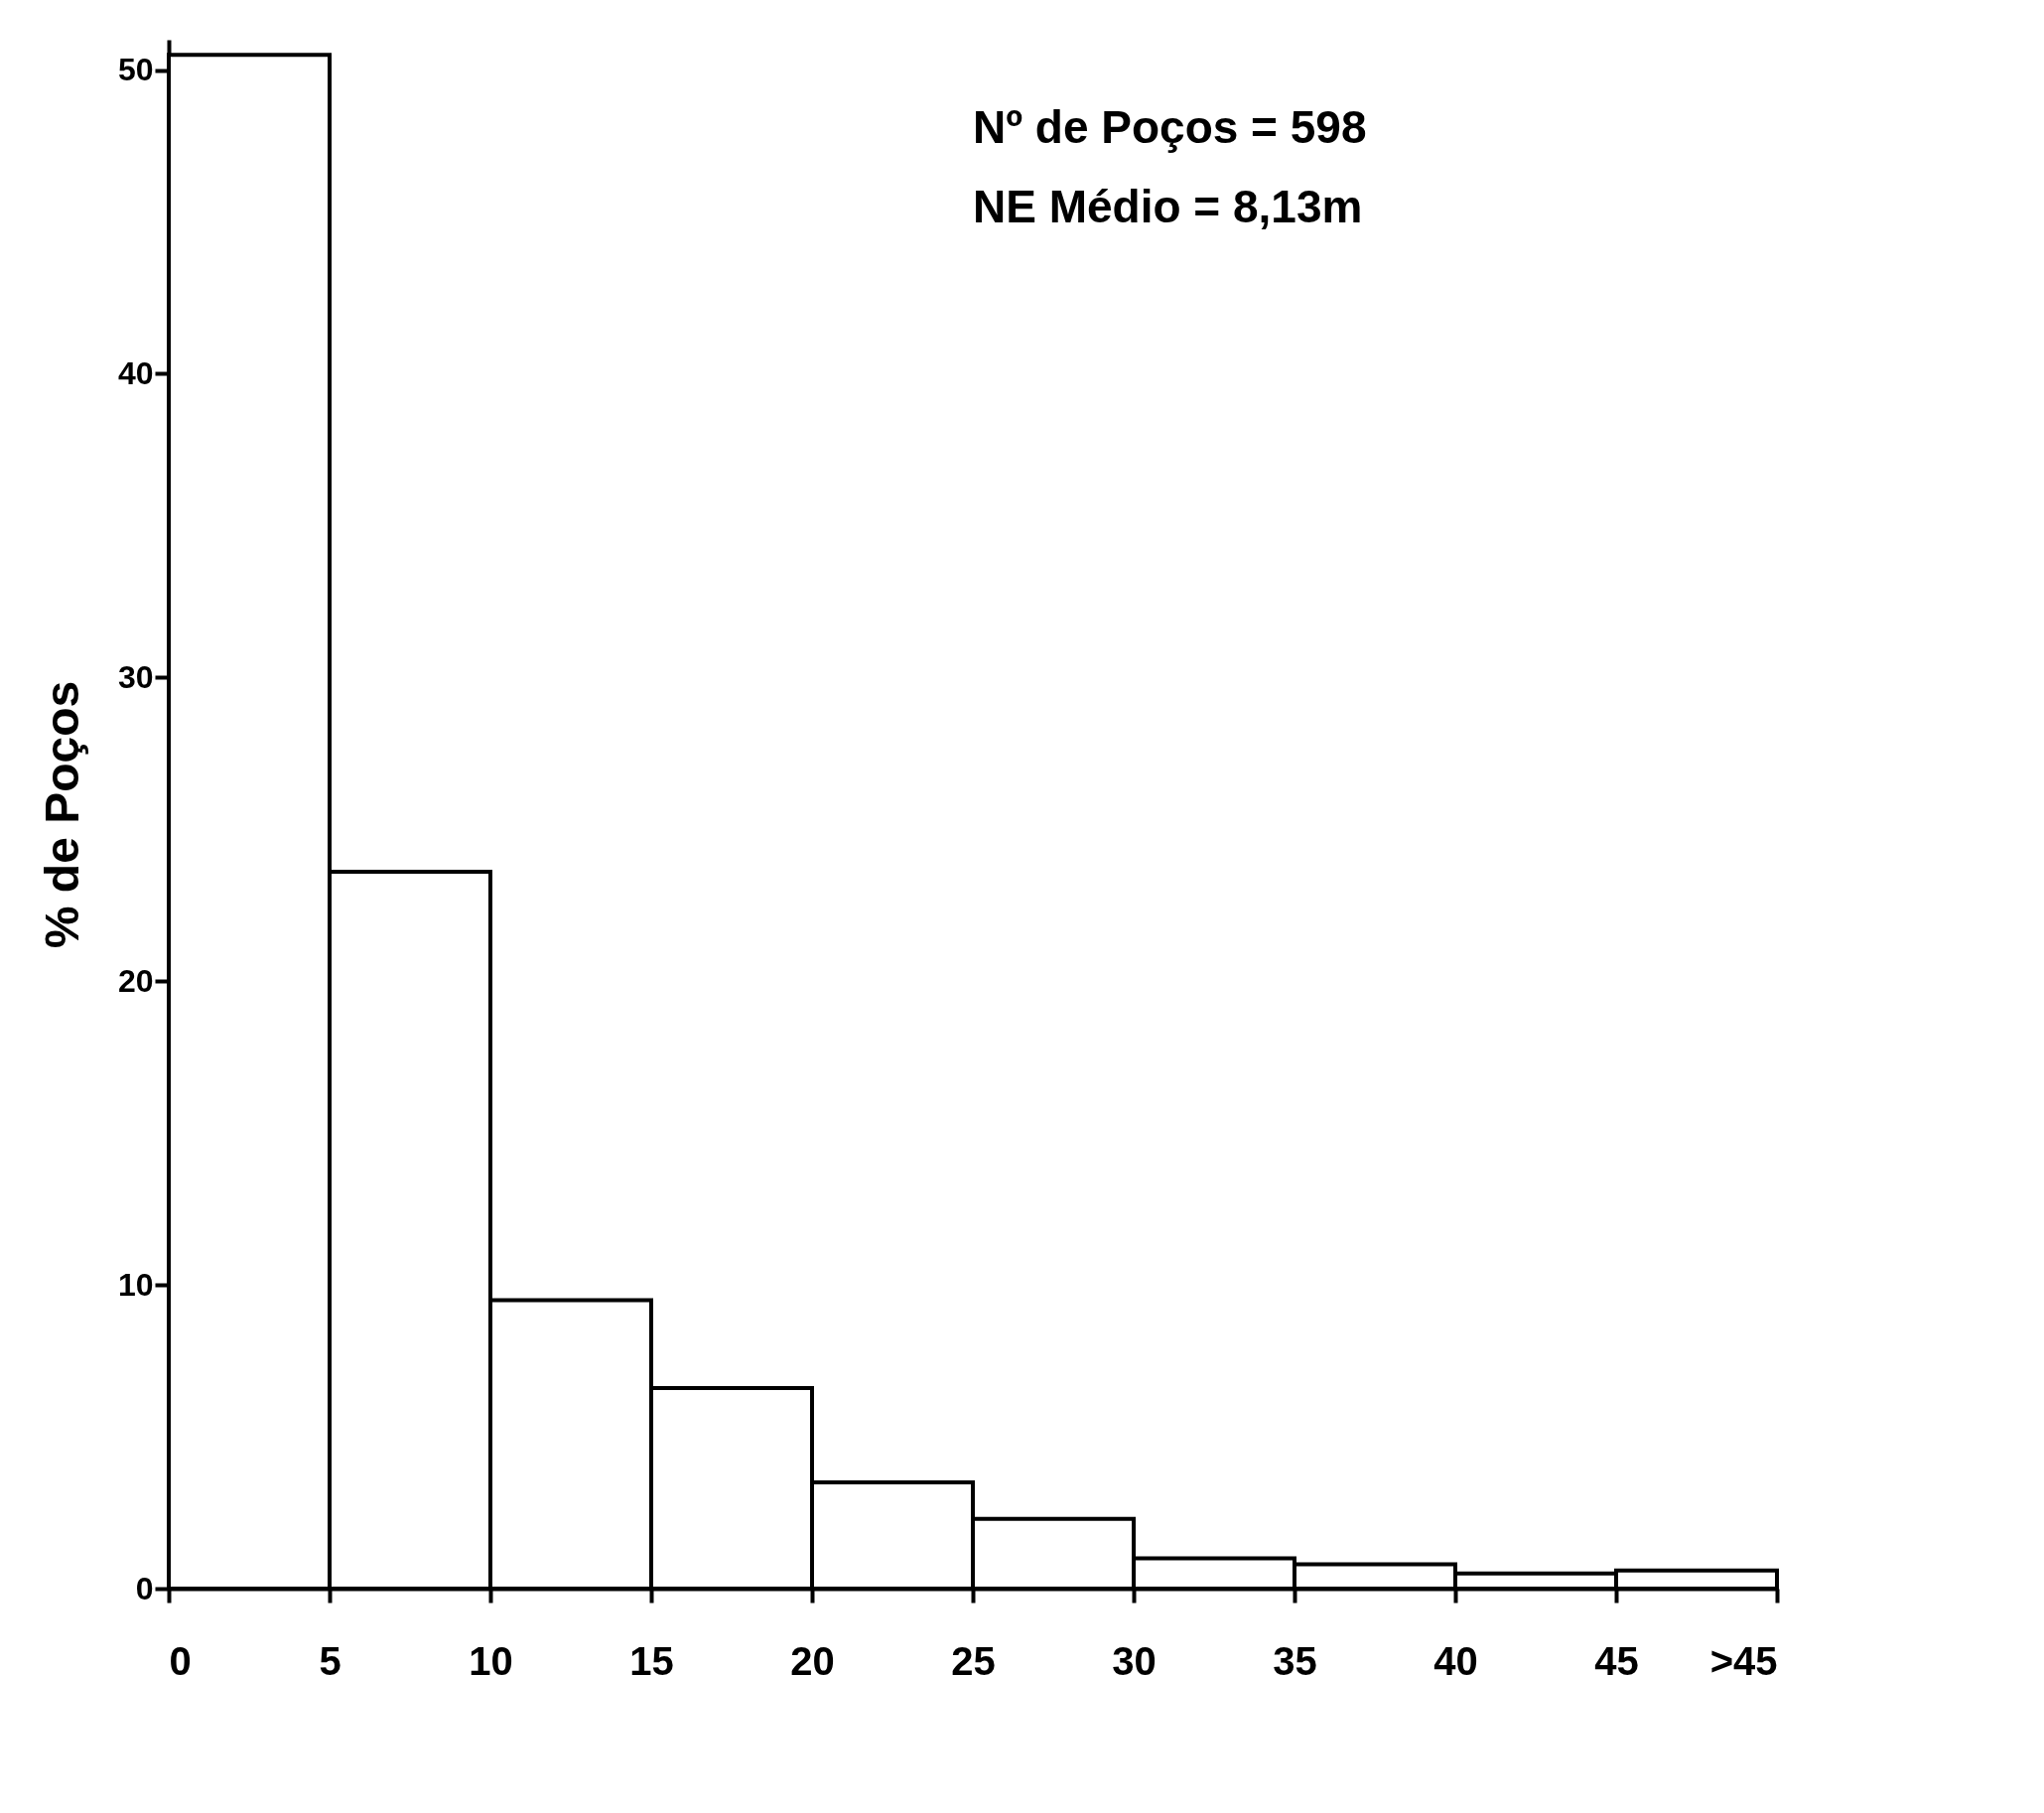 This screenshot has width=2044, height=1813. What do you see at coordinates (135, 372) in the screenshot?
I see `y-tick-label: 40` at bounding box center [135, 372].